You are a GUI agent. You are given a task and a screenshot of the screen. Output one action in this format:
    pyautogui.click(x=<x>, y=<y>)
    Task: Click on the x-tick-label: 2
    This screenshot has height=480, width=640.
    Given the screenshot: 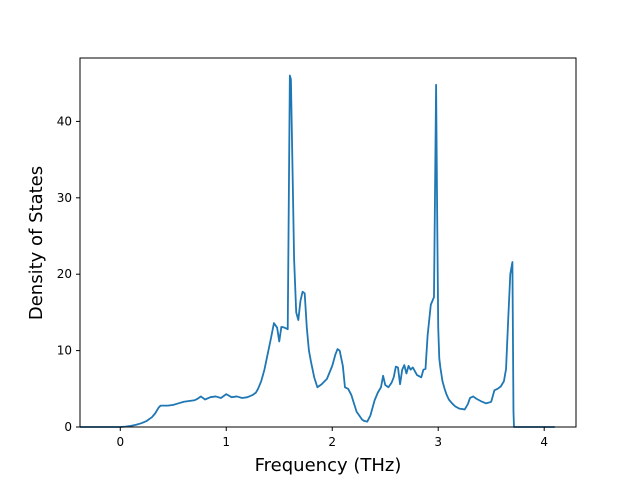 What is the action you would take?
    pyautogui.click(x=332, y=442)
    